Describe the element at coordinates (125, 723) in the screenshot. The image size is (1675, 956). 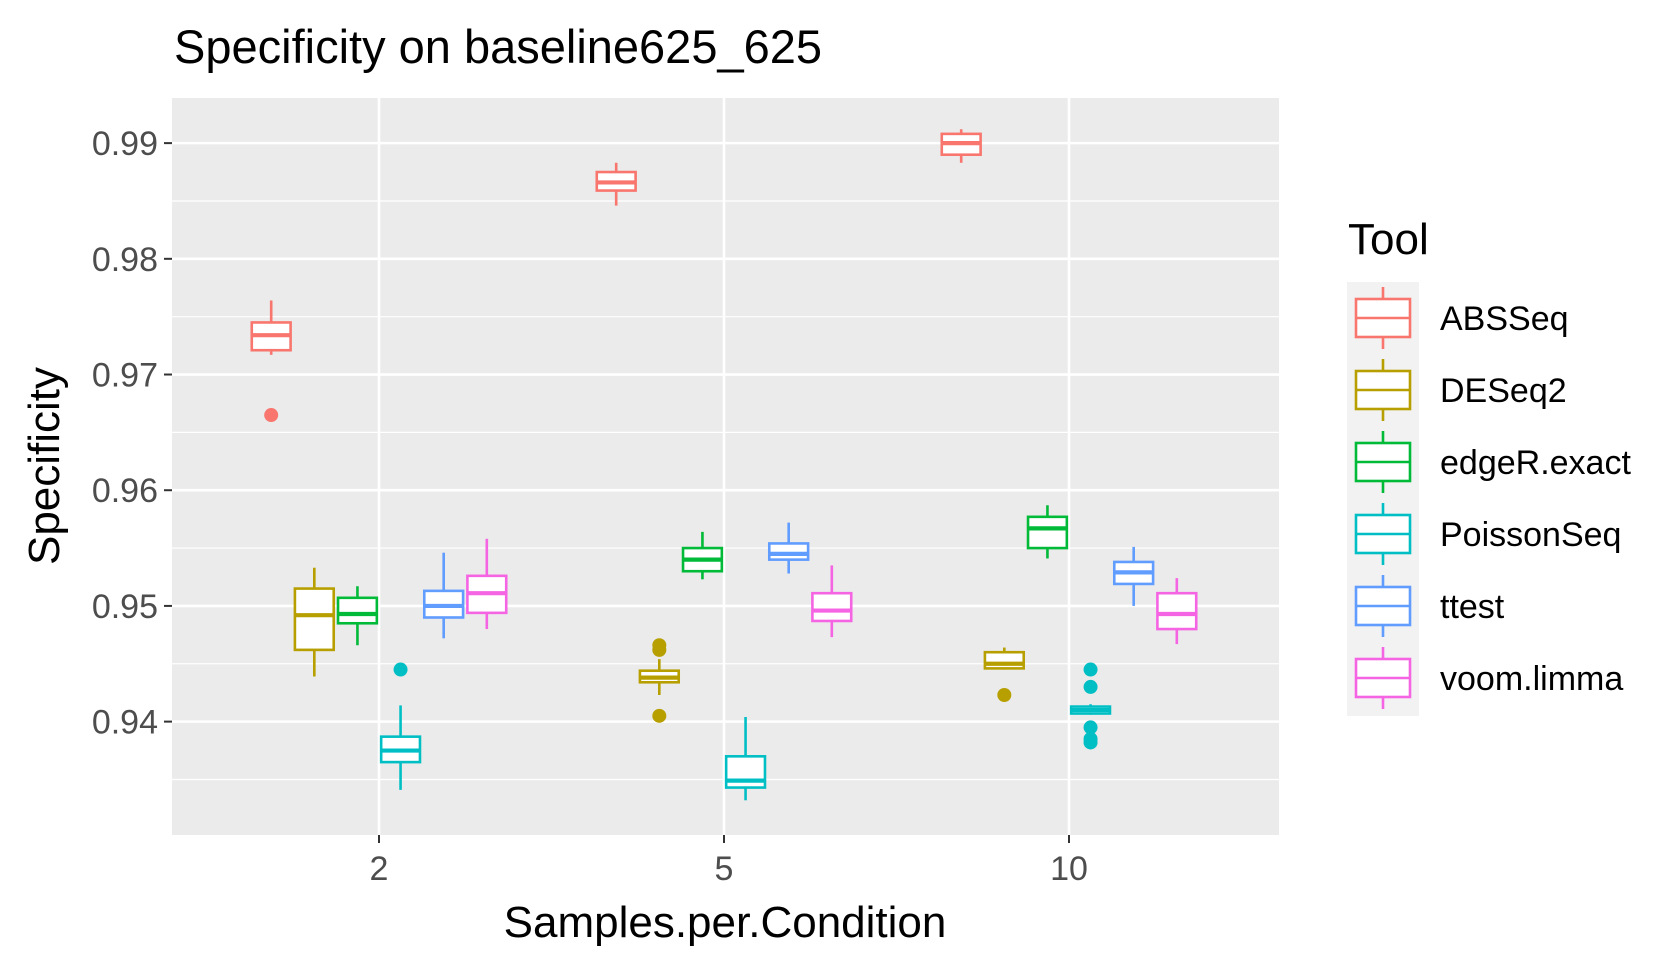
I see `y-tick-label: 0.94` at that location.